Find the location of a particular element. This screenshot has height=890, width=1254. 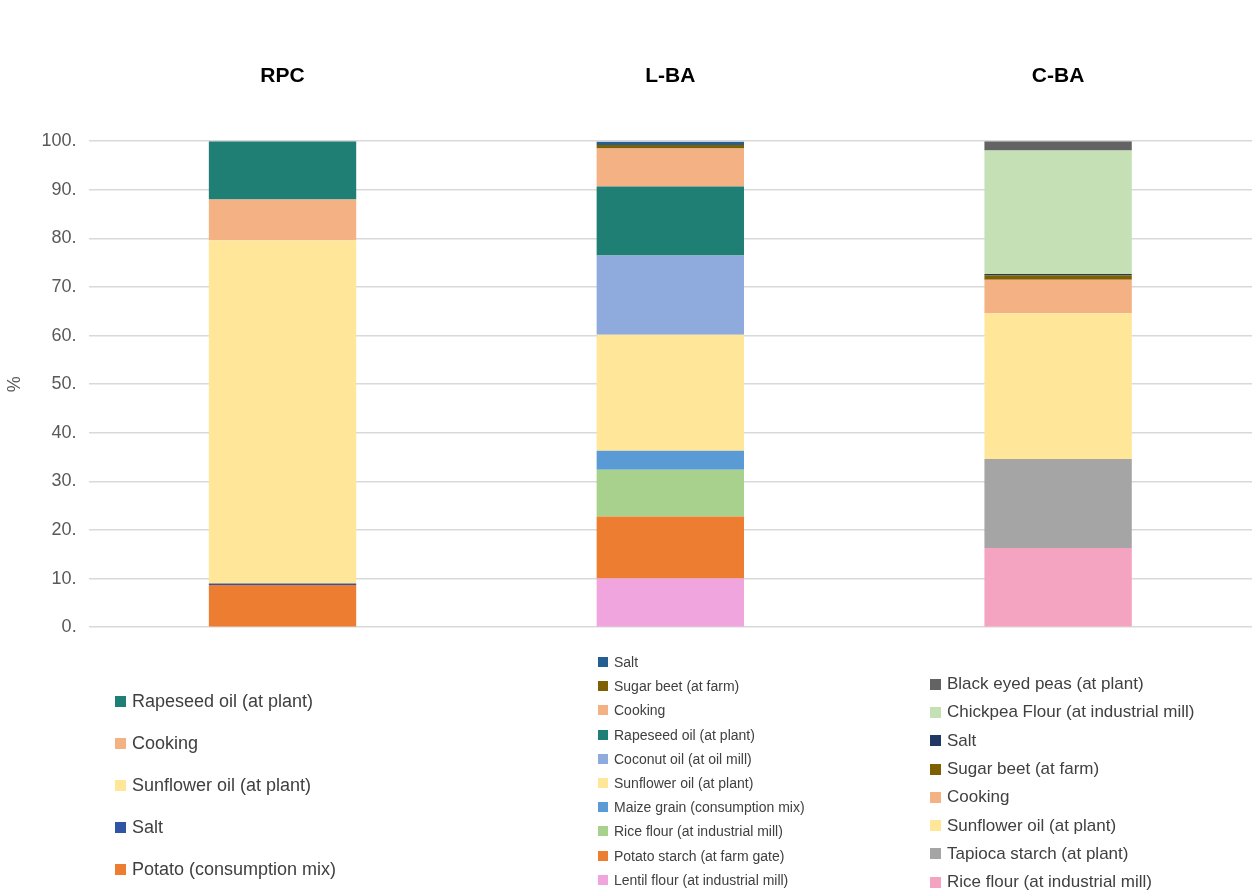

y-axis-title: % is located at coordinates (13, 384).